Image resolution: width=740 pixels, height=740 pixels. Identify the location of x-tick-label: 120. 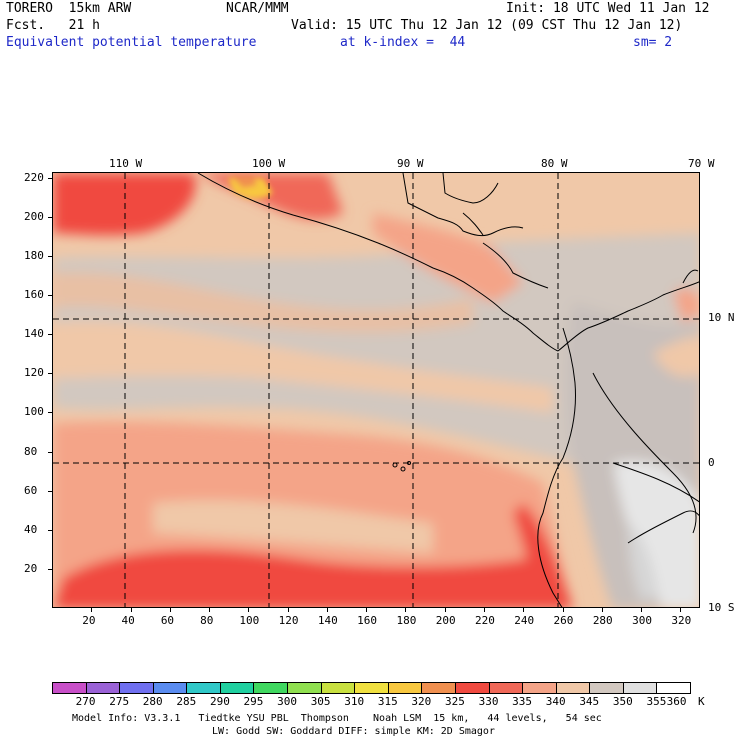
(288, 620).